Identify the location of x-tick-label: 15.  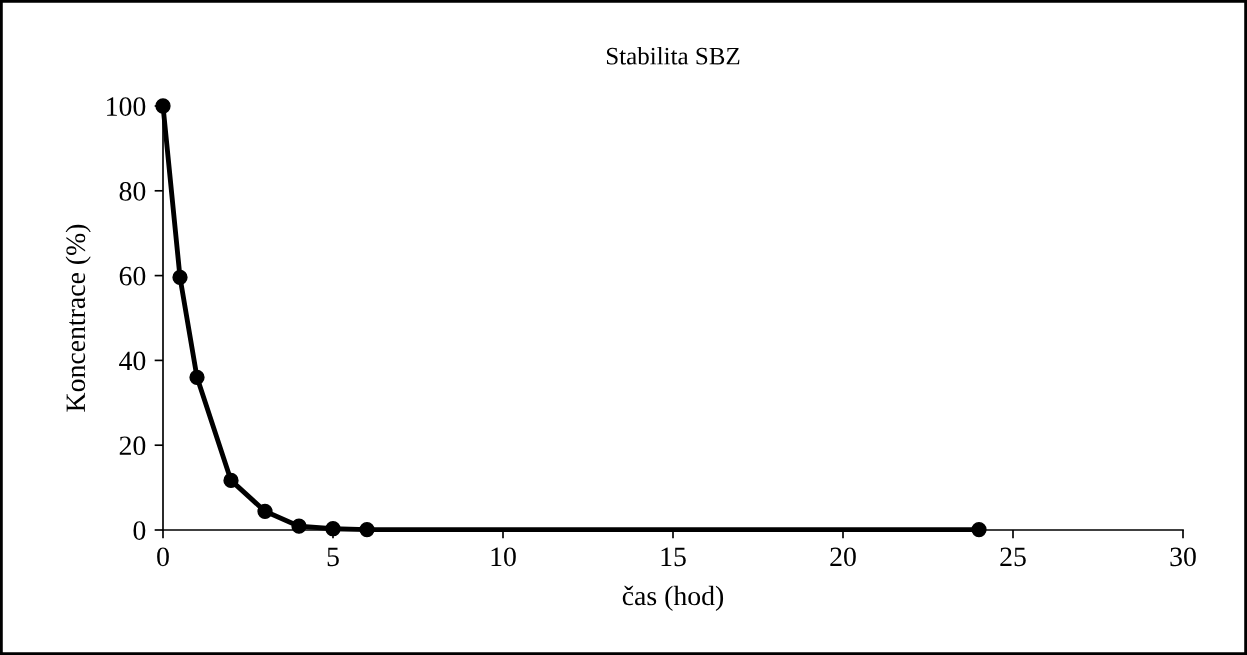
(673, 557).